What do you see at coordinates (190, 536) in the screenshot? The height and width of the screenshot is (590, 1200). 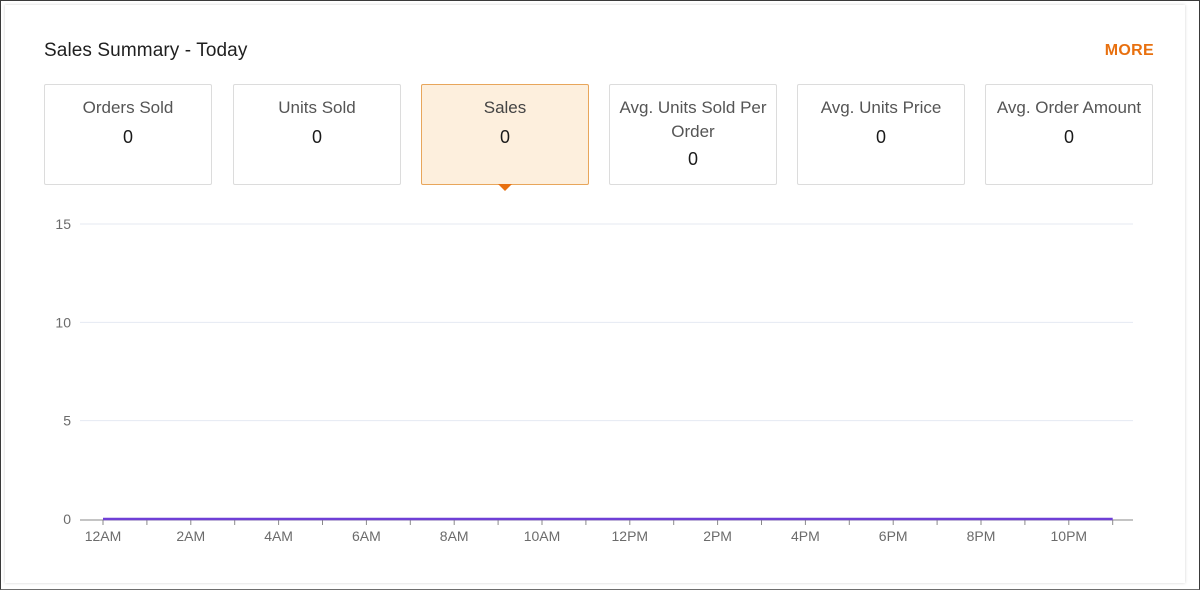 I see `x-tick-label: 2AM` at bounding box center [190, 536].